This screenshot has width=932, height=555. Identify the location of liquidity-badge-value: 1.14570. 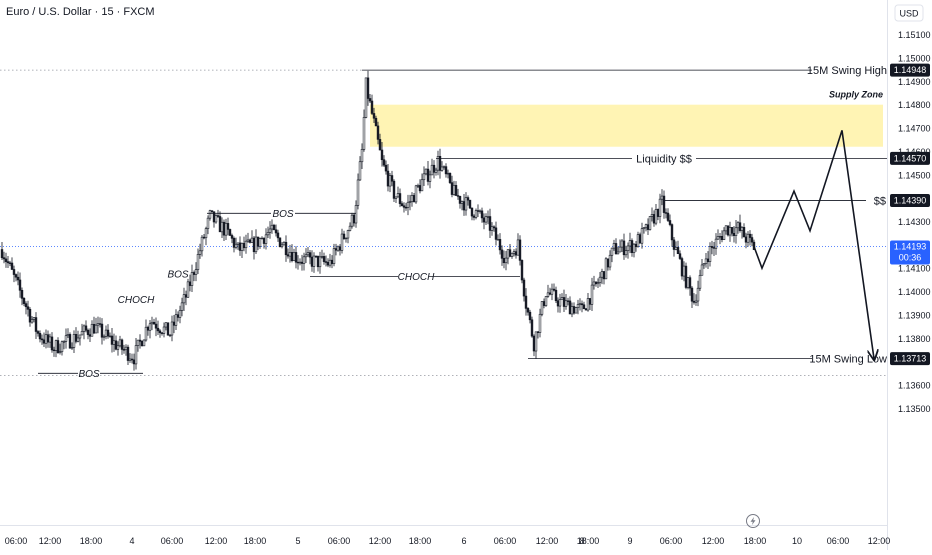
(910, 158).